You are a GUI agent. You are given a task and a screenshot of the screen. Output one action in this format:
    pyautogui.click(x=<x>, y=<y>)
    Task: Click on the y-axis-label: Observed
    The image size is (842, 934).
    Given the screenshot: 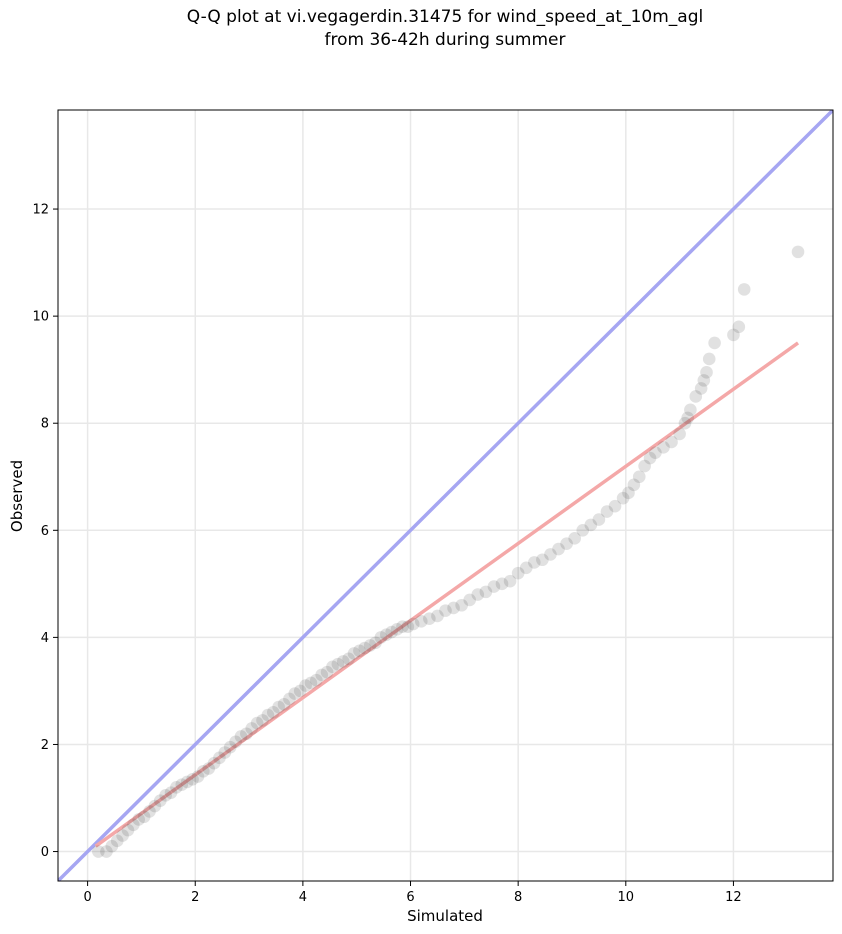 What is the action you would take?
    pyautogui.click(x=17, y=496)
    